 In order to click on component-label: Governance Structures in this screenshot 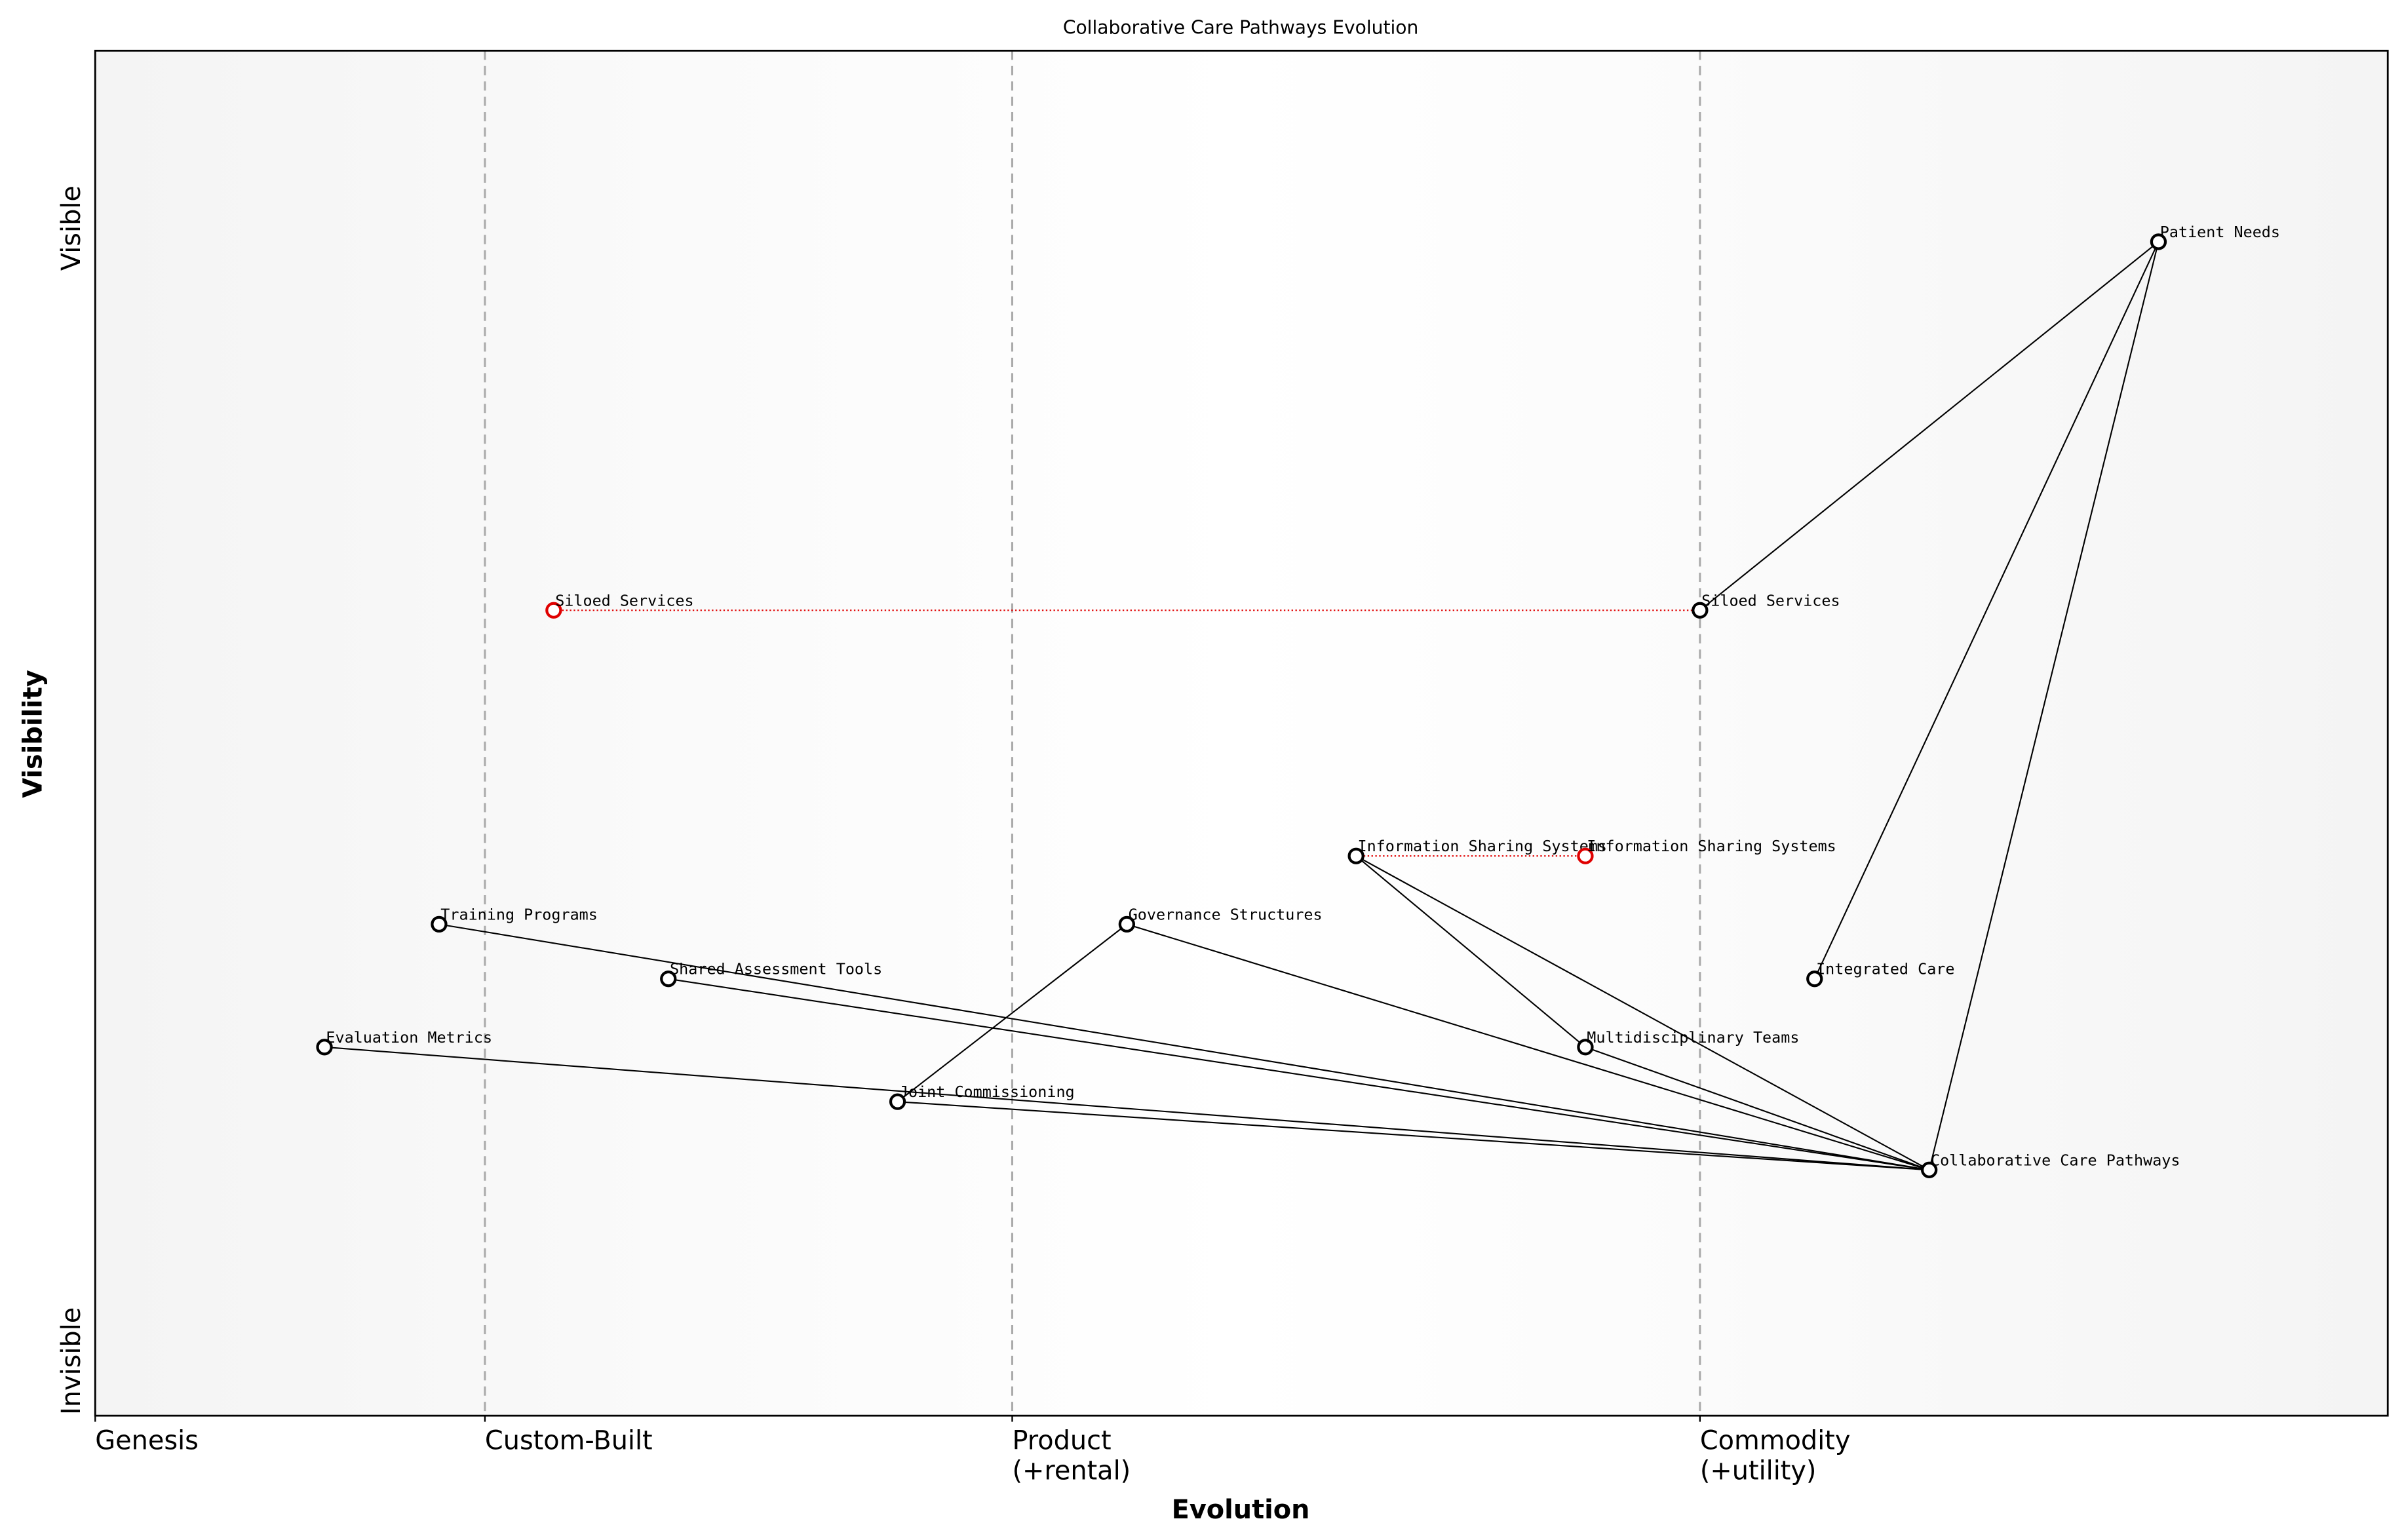, I will do `click(1226, 914)`.